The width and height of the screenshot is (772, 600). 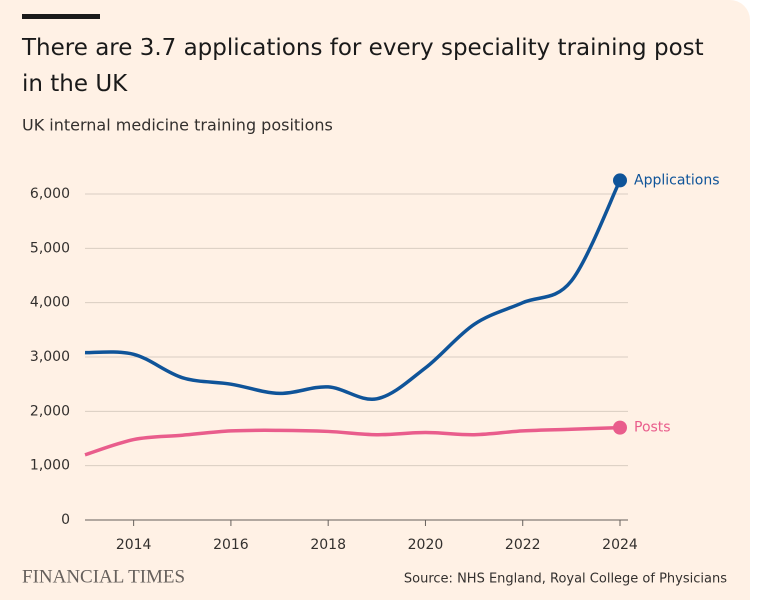 What do you see at coordinates (50, 466) in the screenshot?
I see `y-tick-label: 1,000` at bounding box center [50, 466].